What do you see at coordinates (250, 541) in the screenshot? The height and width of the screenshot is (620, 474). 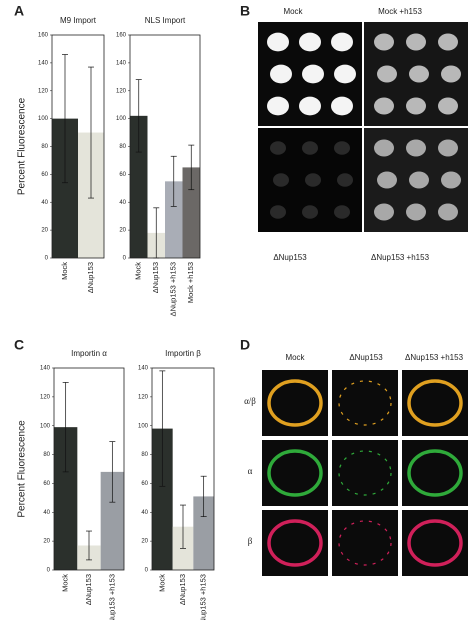 I see `row-label: β` at bounding box center [250, 541].